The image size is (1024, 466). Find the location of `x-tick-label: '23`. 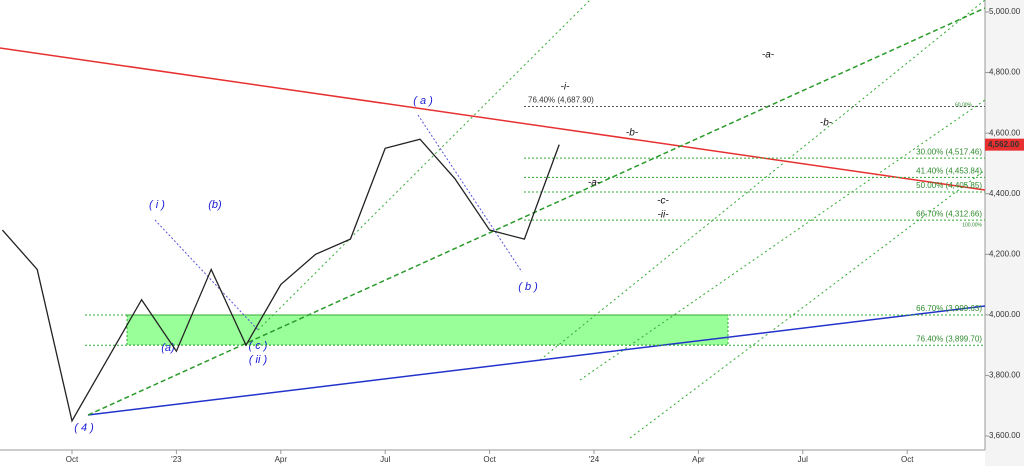

x-tick-label: '23 is located at coordinates (176, 459).